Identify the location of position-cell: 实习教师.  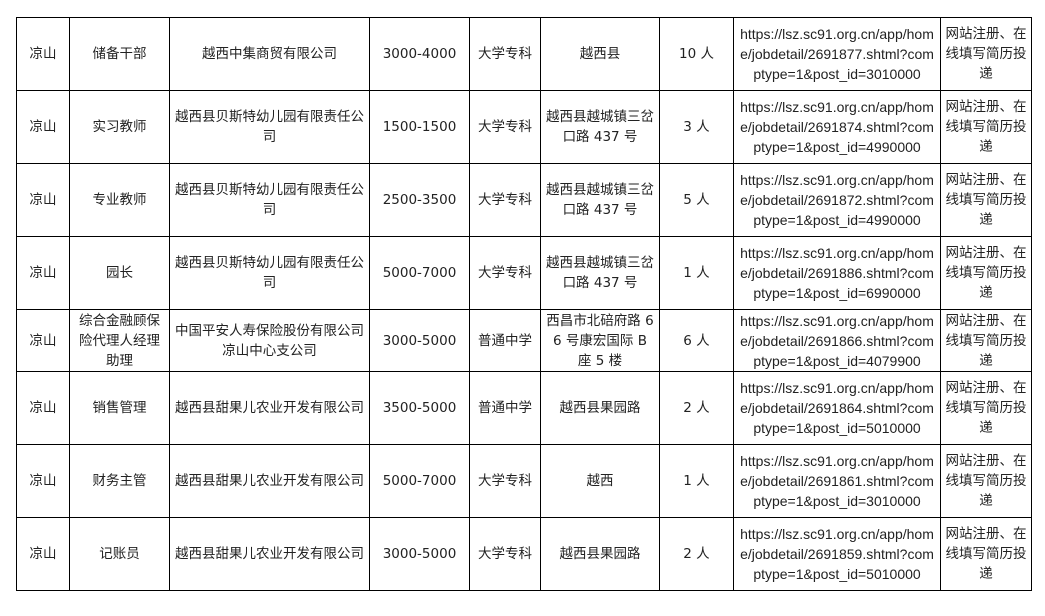
(119, 127).